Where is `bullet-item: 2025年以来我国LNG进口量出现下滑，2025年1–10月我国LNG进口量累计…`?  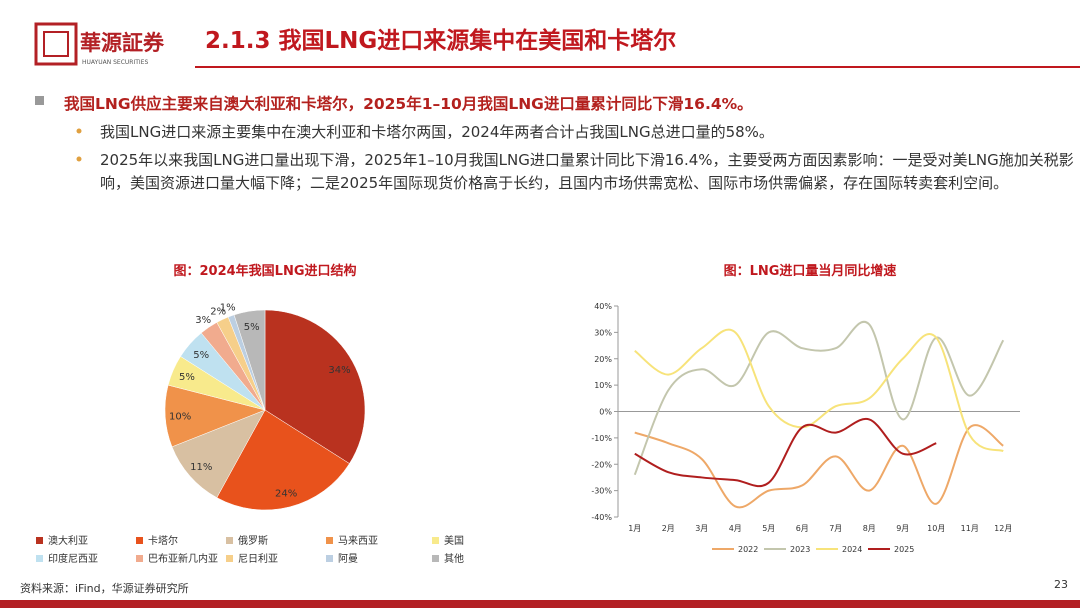
bullet-item: 2025年以来我国LNG进口量出现下滑，2025年1–10月我国LNG进口量累计… is located at coordinates (587, 171).